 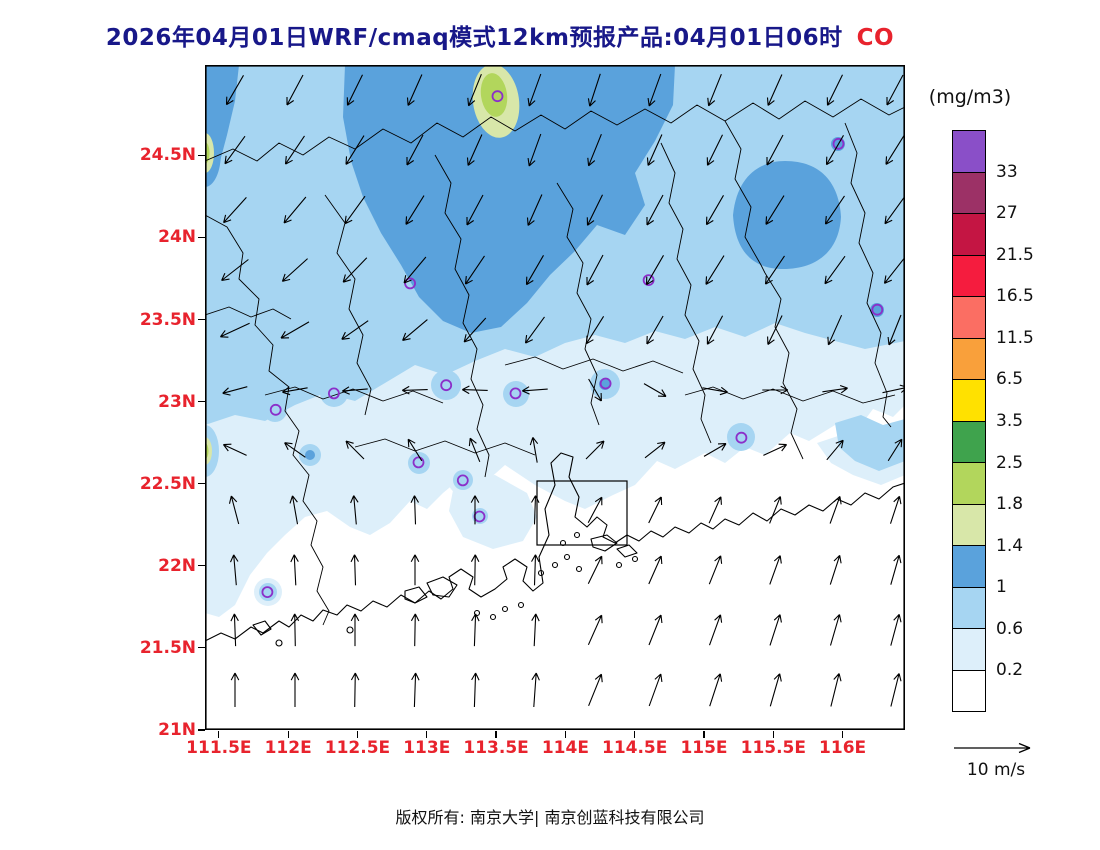 What do you see at coordinates (550, 817) in the screenshot?
I see `copyright-footer: 版权所有: 南京大学| 南京创蓝科技有限公司` at bounding box center [550, 817].